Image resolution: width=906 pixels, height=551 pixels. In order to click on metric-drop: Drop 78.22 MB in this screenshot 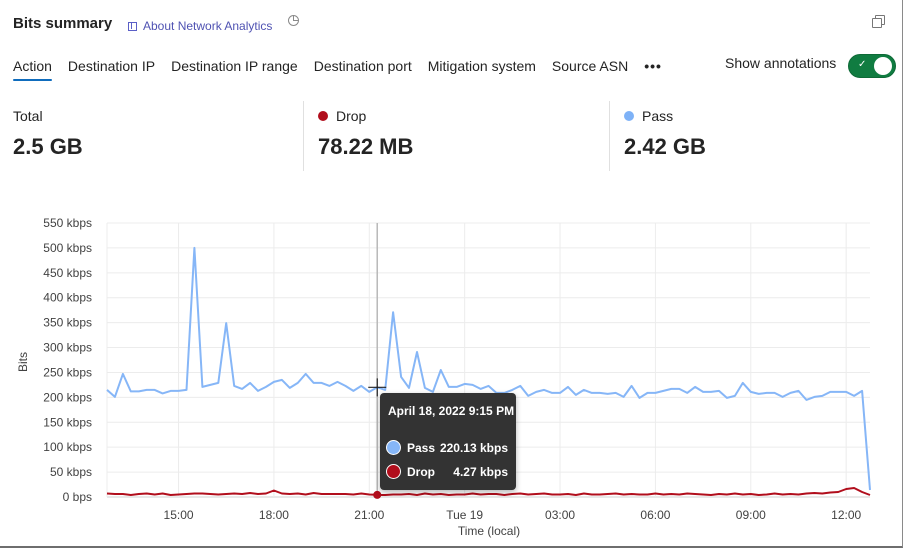, I will do `click(365, 134)`.